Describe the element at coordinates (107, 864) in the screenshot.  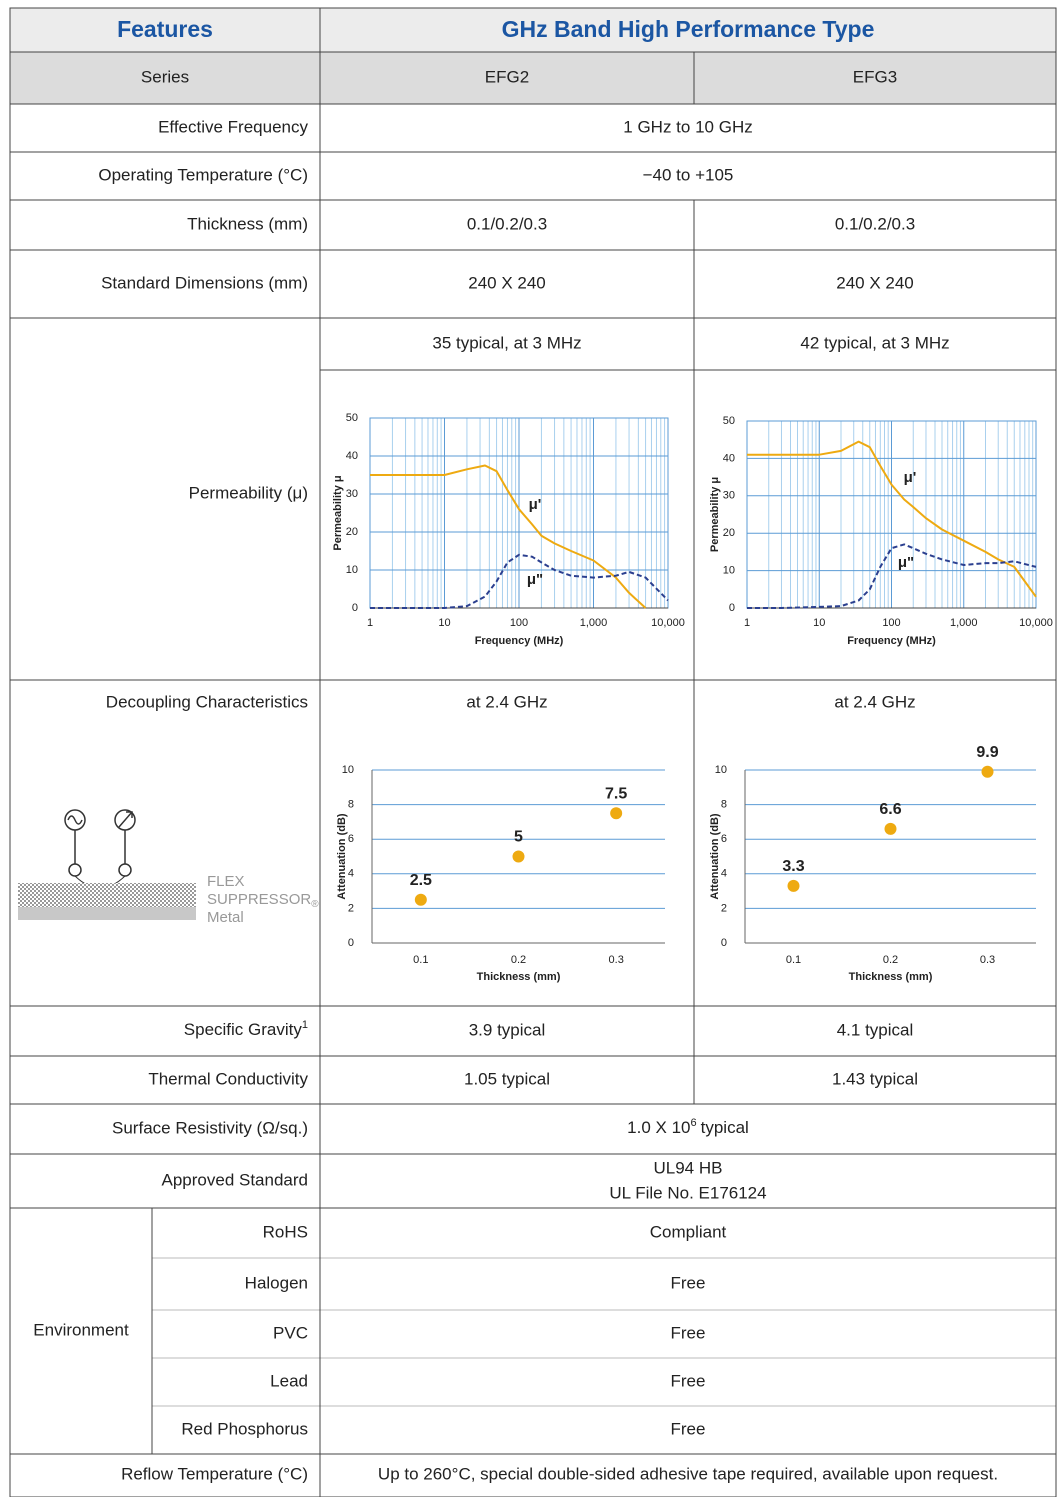
I see `decoupling-diagram` at that location.